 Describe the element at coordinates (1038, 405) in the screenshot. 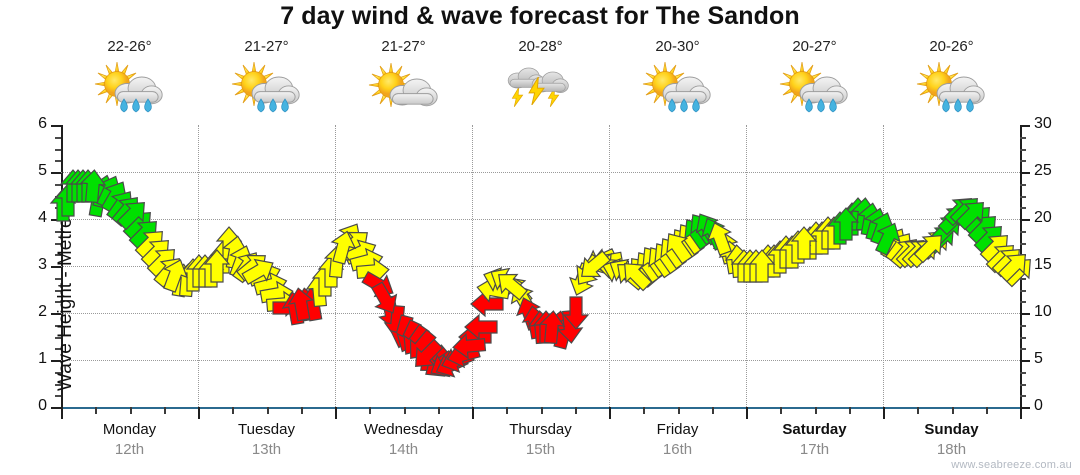

I see `right-axis-tick-label: 0` at that location.